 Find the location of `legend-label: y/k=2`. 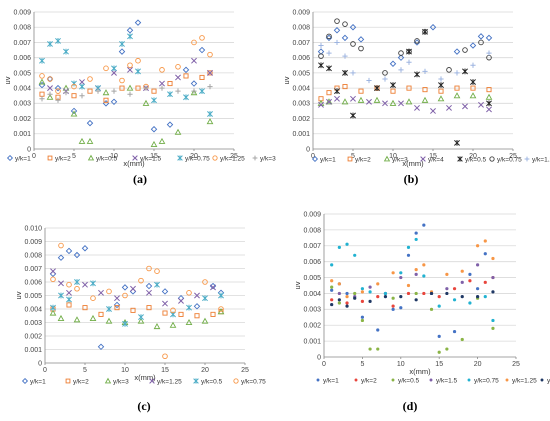

legend-label: y/k=2 is located at coordinates (363, 159).